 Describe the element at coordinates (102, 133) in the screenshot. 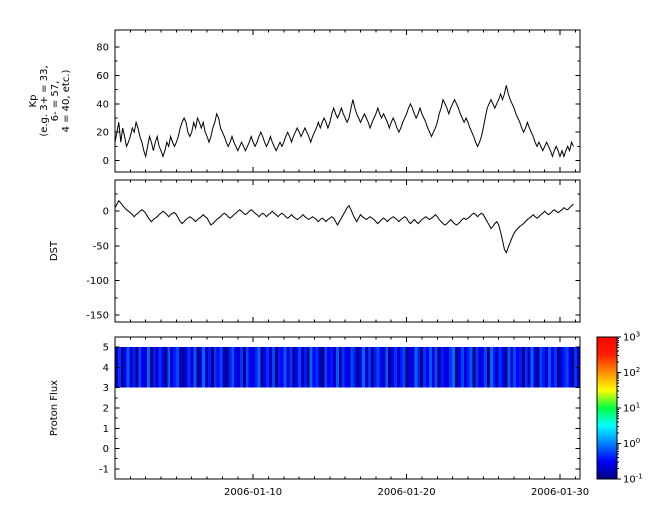

I see `kp-ytick-label: 20` at that location.